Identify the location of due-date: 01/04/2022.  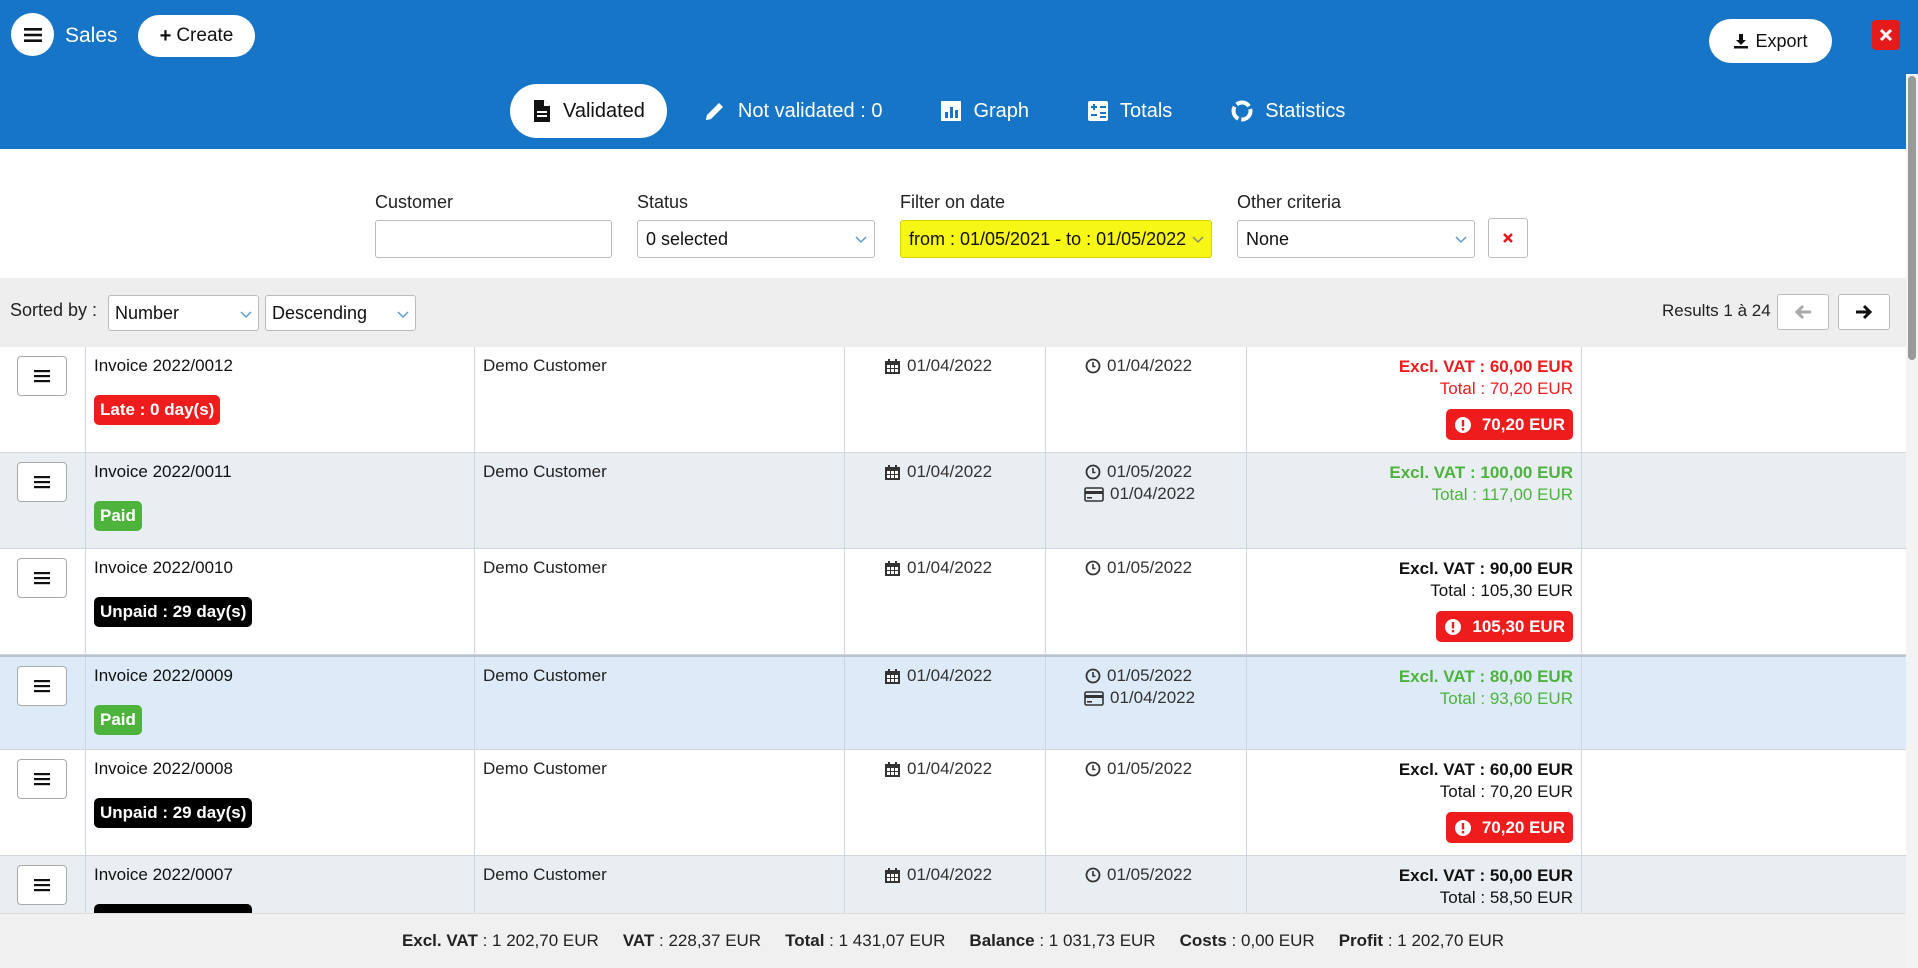
(1138, 366).